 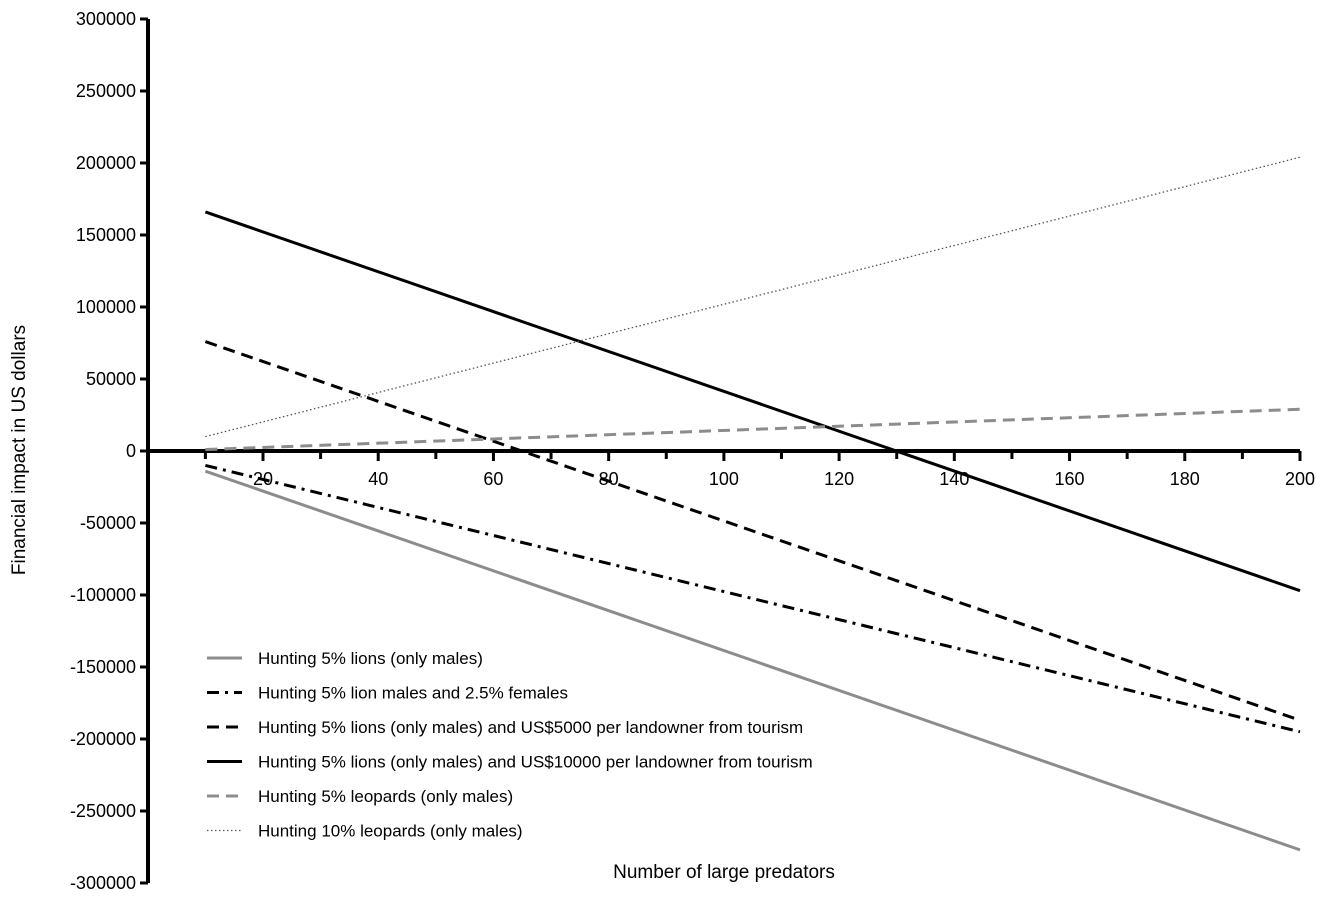 I want to click on legend-label-6: Hunting 10% leopards (only males), so click(x=390, y=831).